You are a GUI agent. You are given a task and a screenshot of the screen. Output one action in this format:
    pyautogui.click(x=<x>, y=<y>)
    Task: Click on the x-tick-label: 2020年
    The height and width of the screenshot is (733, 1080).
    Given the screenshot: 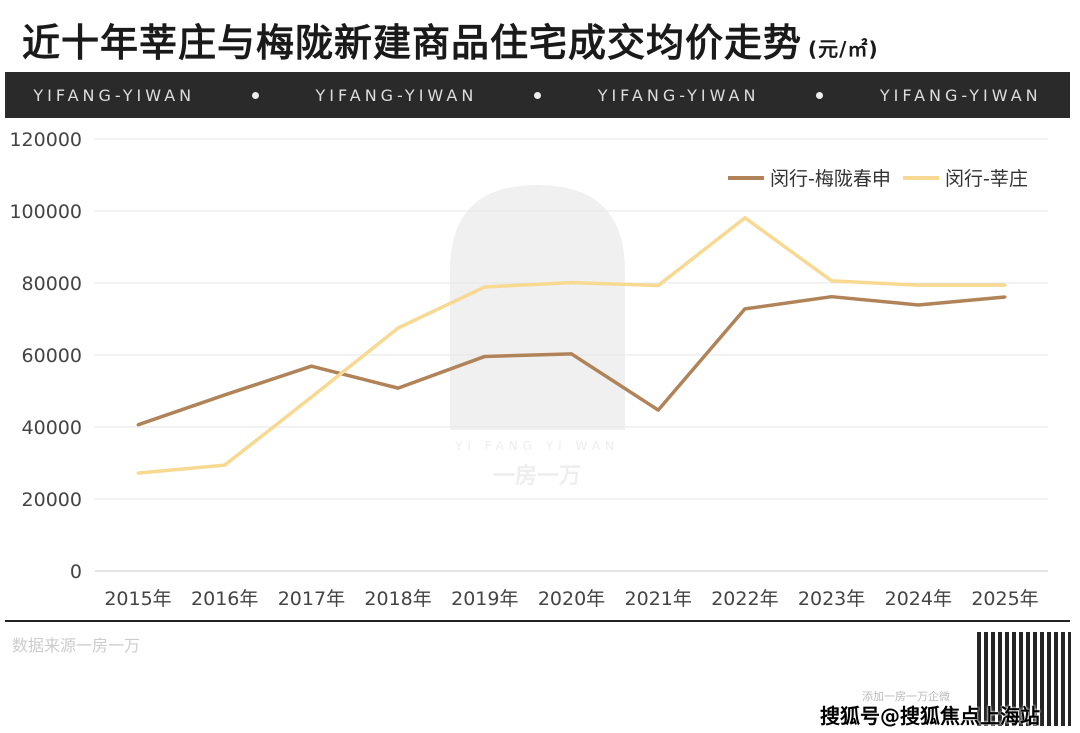 What is the action you would take?
    pyautogui.click(x=571, y=599)
    